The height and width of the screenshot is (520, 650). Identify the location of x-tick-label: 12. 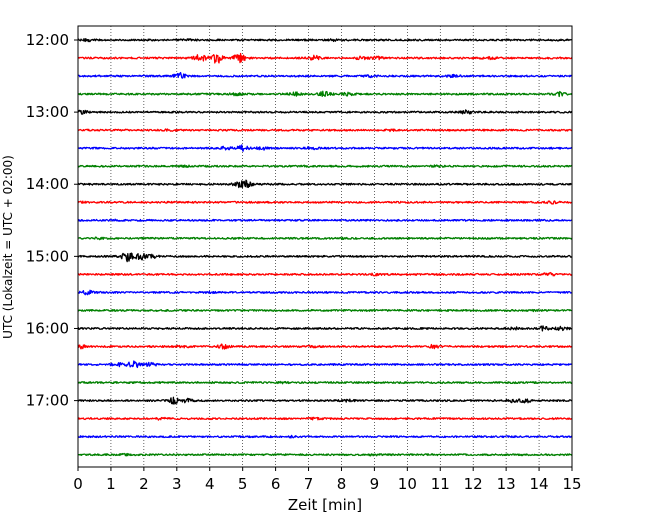
(473, 484).